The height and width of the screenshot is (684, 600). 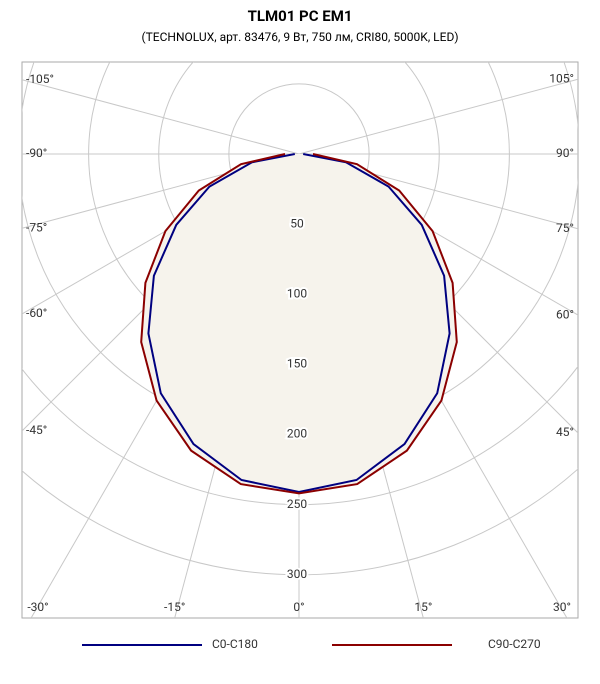 What do you see at coordinates (300, 16) in the screenshot?
I see `chart-title: TLM01 PC EM1` at bounding box center [300, 16].